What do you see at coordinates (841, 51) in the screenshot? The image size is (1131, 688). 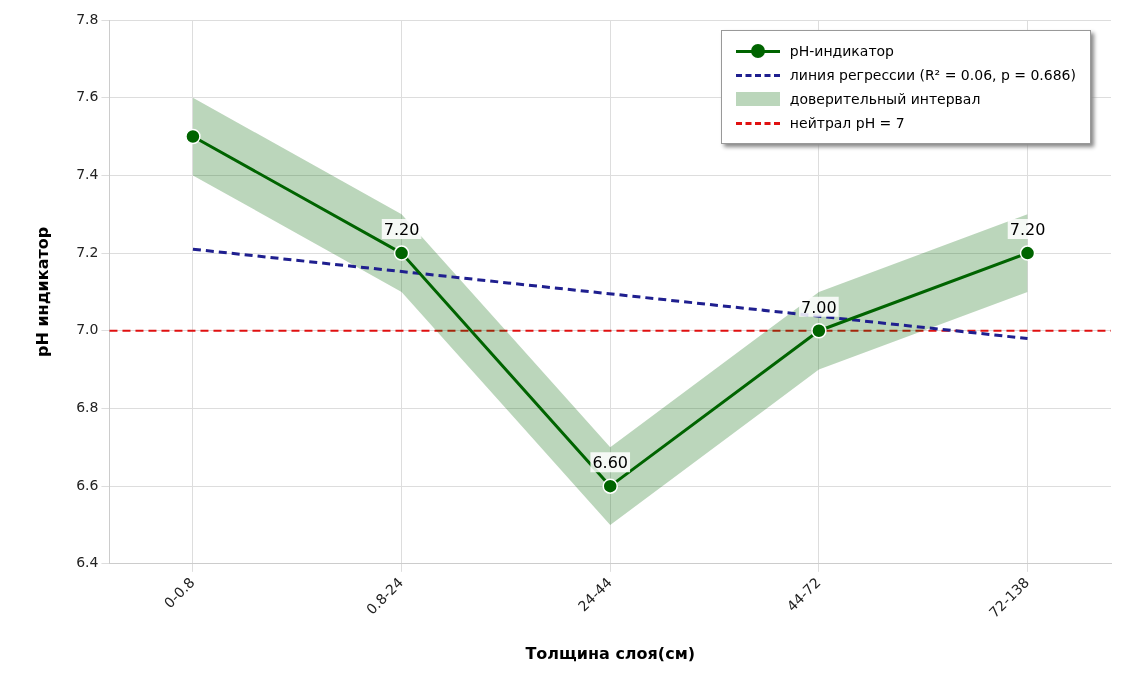 I see `legend-label: pH-индикатор` at bounding box center [841, 51].